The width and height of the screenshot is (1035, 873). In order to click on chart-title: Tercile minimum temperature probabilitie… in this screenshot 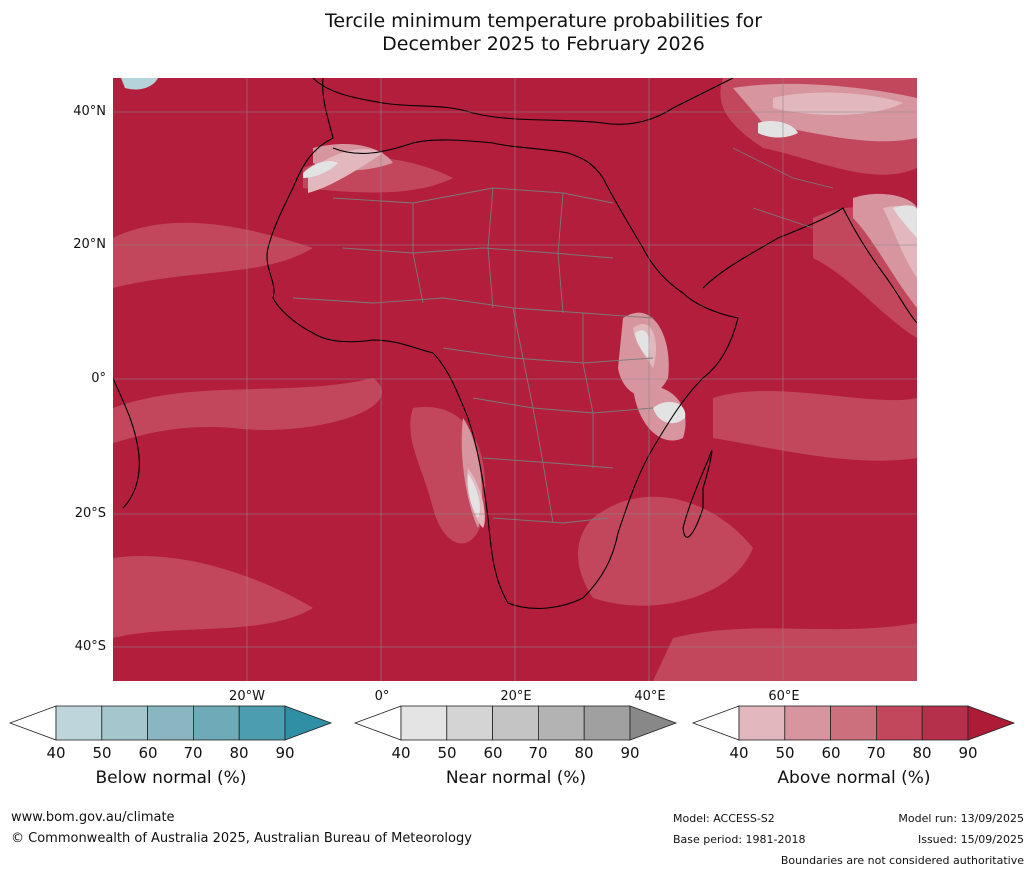, I will do `click(517, 33)`.